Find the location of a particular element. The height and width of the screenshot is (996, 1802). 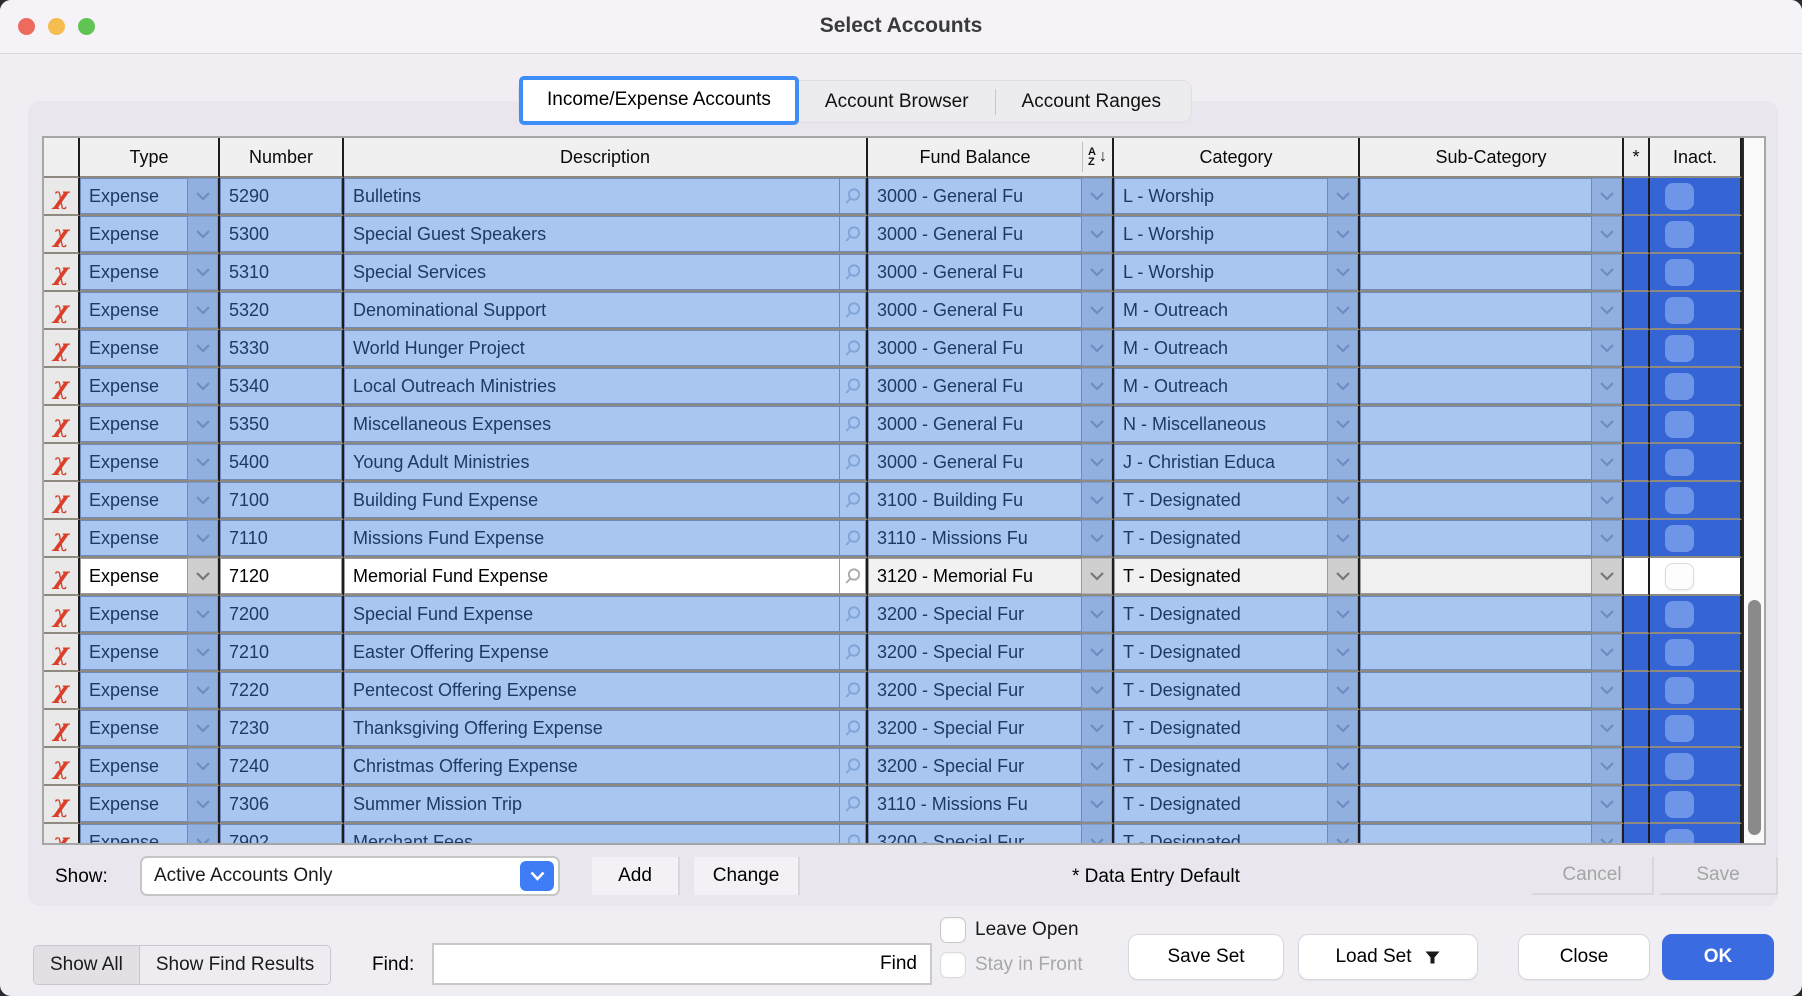

number-value: 7120 is located at coordinates (281, 576).